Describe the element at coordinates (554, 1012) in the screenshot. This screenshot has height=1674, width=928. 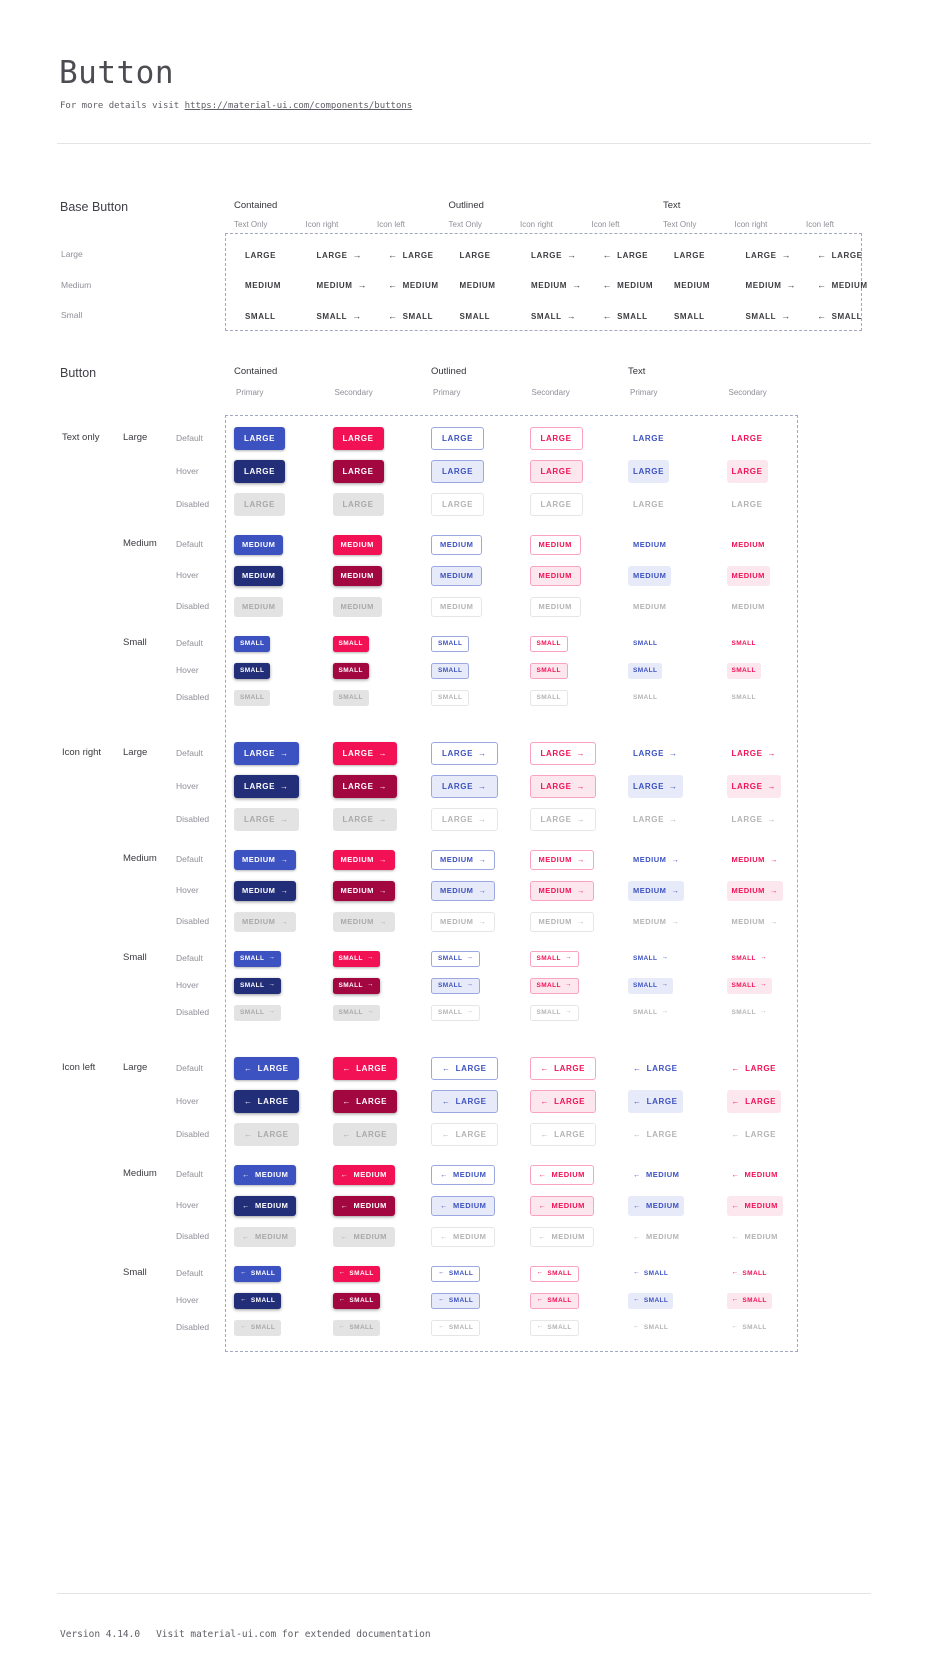
I see `outlined-secondary-button: SMALL →` at that location.